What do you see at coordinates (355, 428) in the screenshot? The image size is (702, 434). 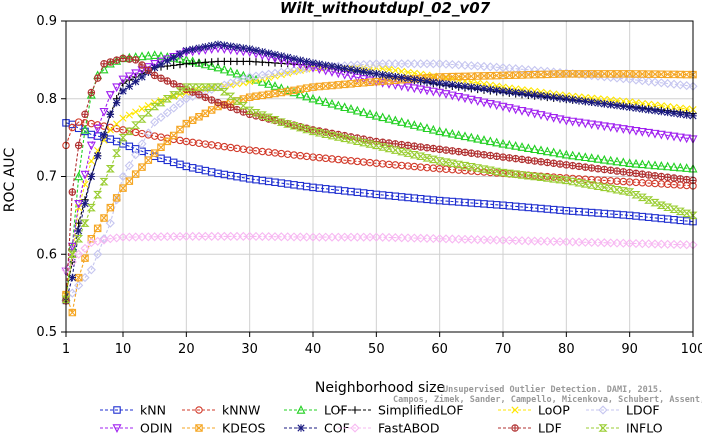 I see `legend-marker-FastABOD` at bounding box center [355, 428].